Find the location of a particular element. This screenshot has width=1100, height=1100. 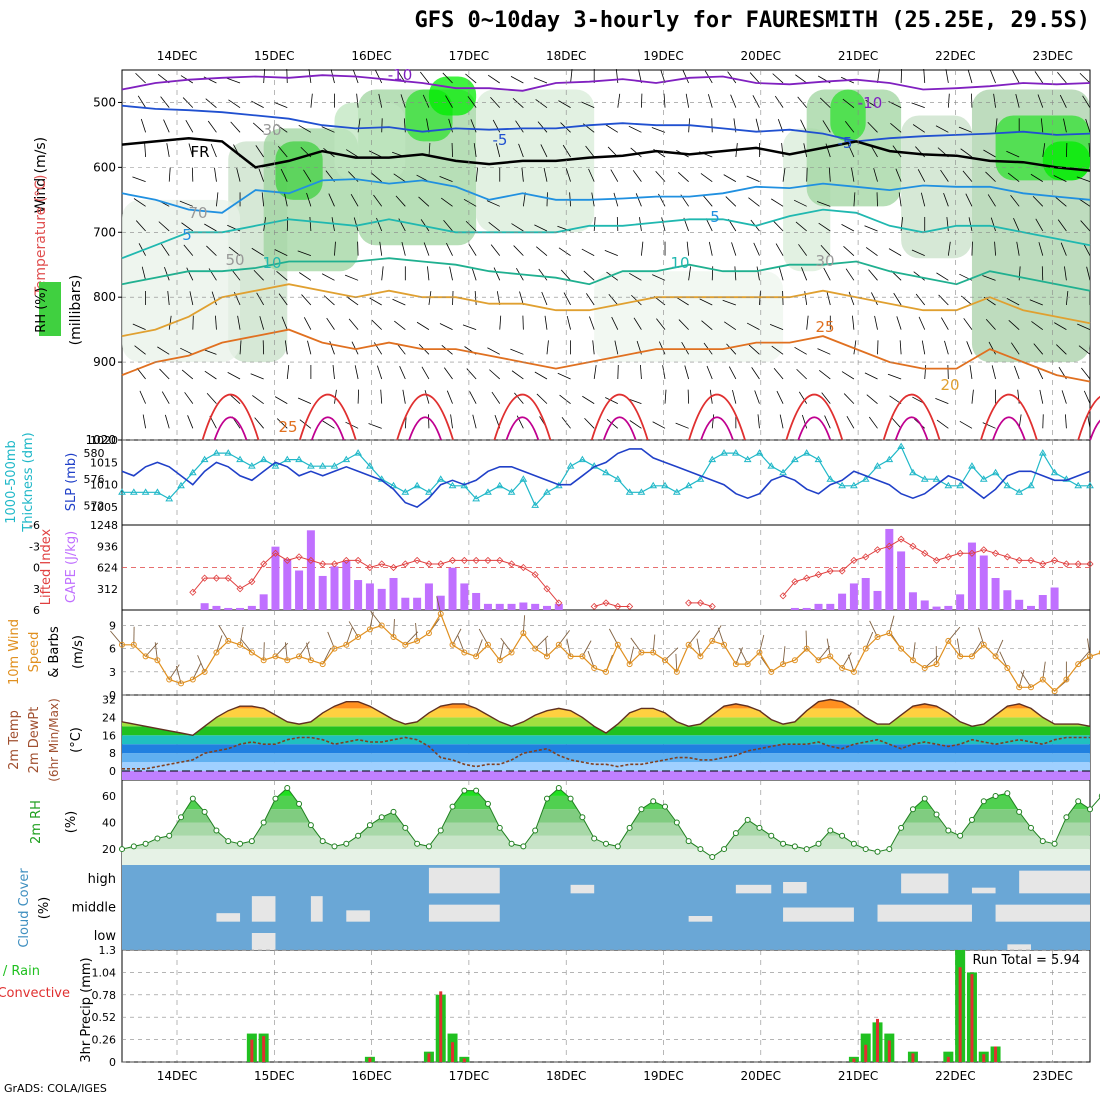

top-day-label: 18DEC is located at coordinates (566, 56).